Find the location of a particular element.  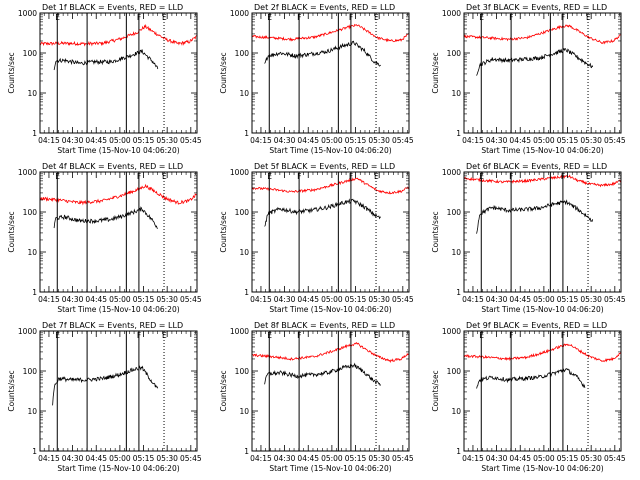

panel-title: Det 6f BLACK = Events, RED = LLD is located at coordinates (536, 166).